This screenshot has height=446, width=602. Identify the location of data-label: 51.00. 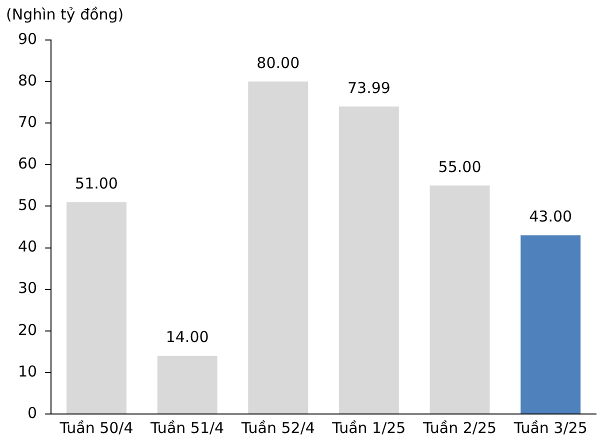
(96, 183).